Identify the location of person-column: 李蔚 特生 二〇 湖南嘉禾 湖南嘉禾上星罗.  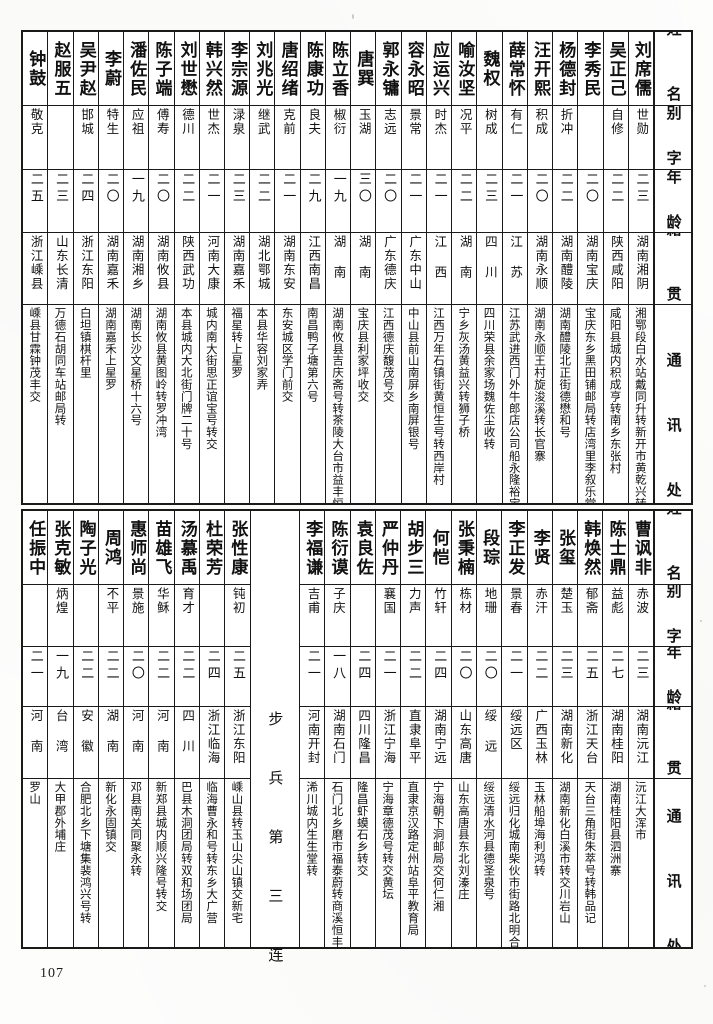
(110, 267).